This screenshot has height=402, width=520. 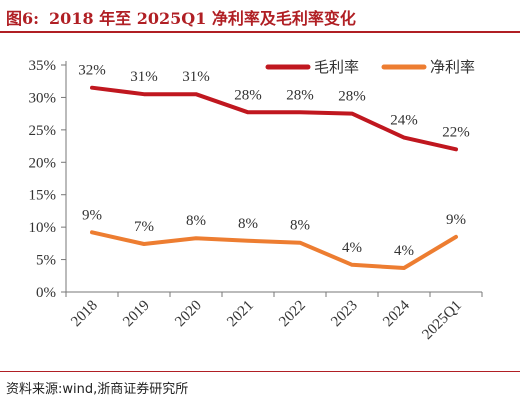 I want to click on gross-margin-data-label: 24%, so click(x=404, y=121).